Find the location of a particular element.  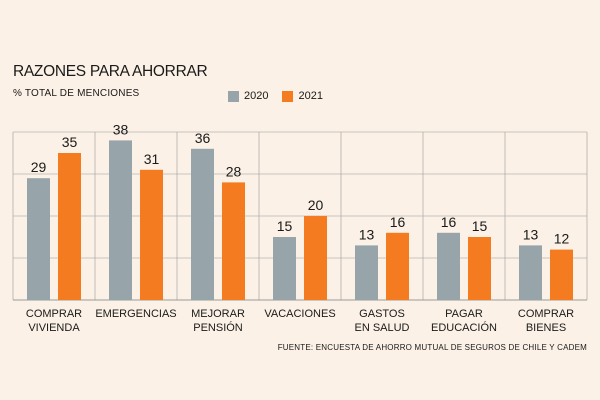

category-label: PENSIÓN is located at coordinates (218, 327).